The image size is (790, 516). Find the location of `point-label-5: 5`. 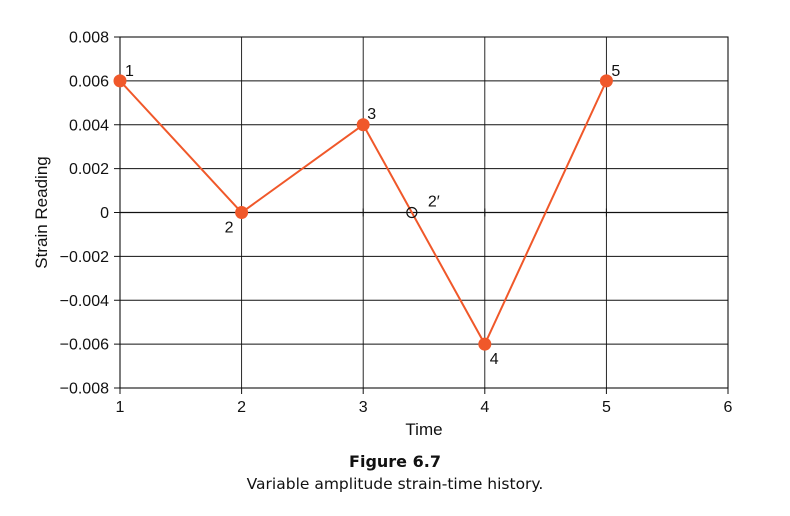

point-label-5: 5 is located at coordinates (615, 71).